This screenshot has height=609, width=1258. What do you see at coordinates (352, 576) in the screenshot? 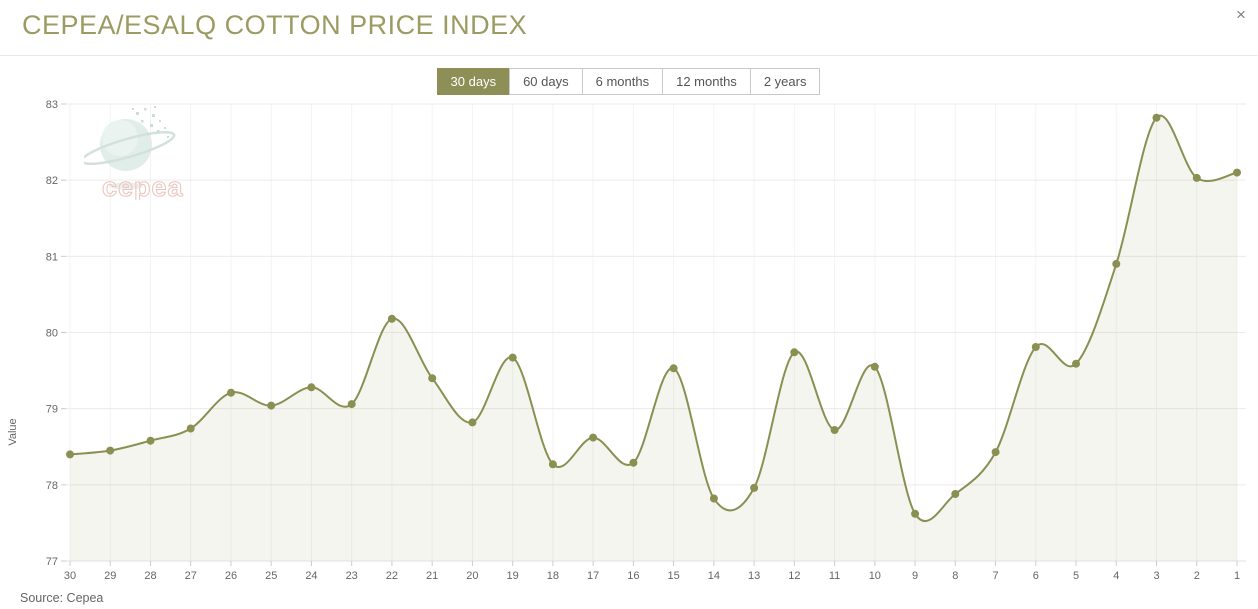
I see `x-tick-label: 23` at bounding box center [352, 576].